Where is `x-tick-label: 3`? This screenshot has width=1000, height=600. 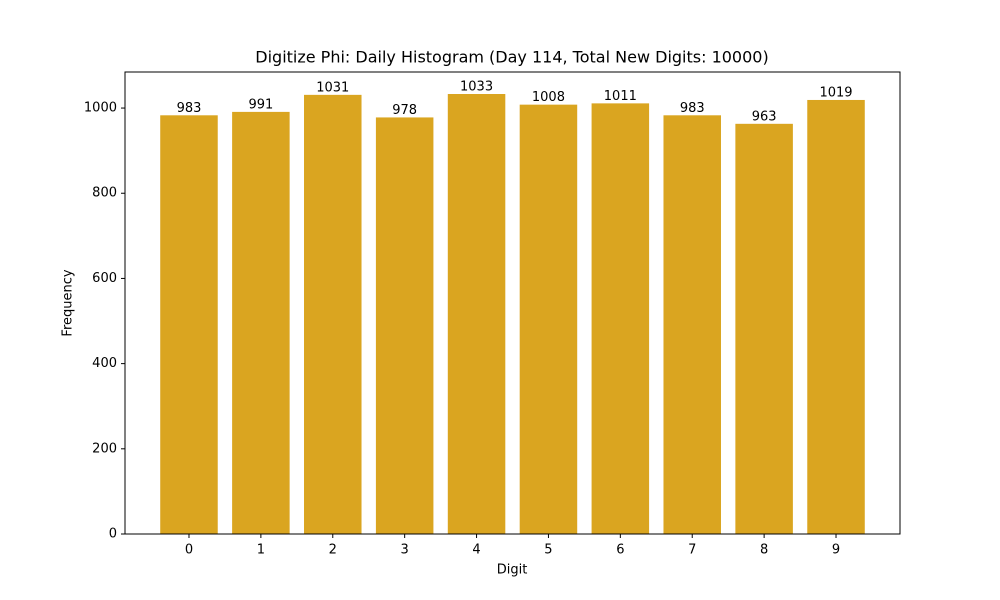 x-tick-label: 3 is located at coordinates (405, 550).